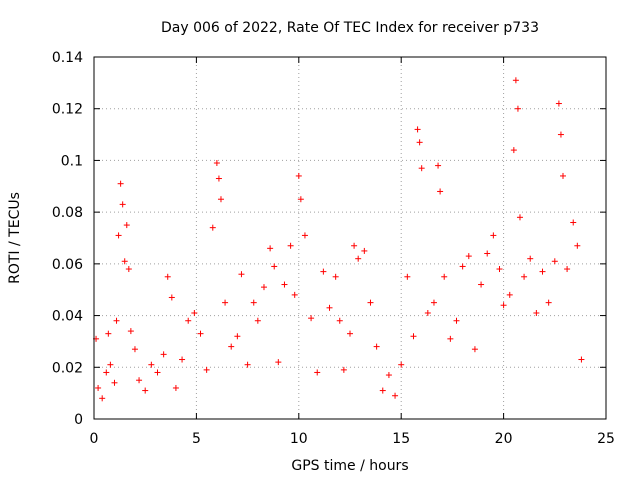 Image resolution: width=640 pixels, height=480 pixels. What do you see at coordinates (67, 368) in the screenshot?
I see `y-tick-label: 0.02` at bounding box center [67, 368].